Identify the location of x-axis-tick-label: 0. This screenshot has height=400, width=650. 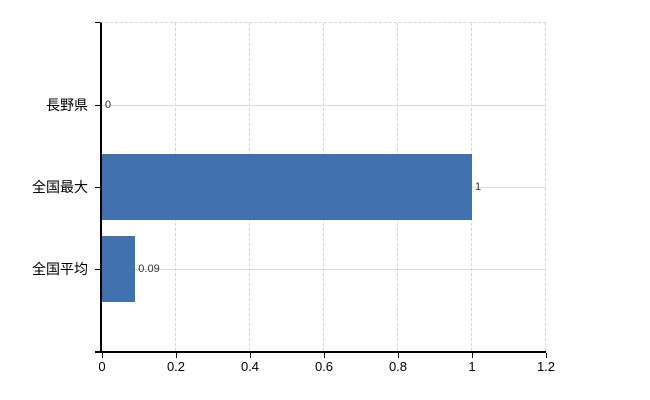
(102, 366).